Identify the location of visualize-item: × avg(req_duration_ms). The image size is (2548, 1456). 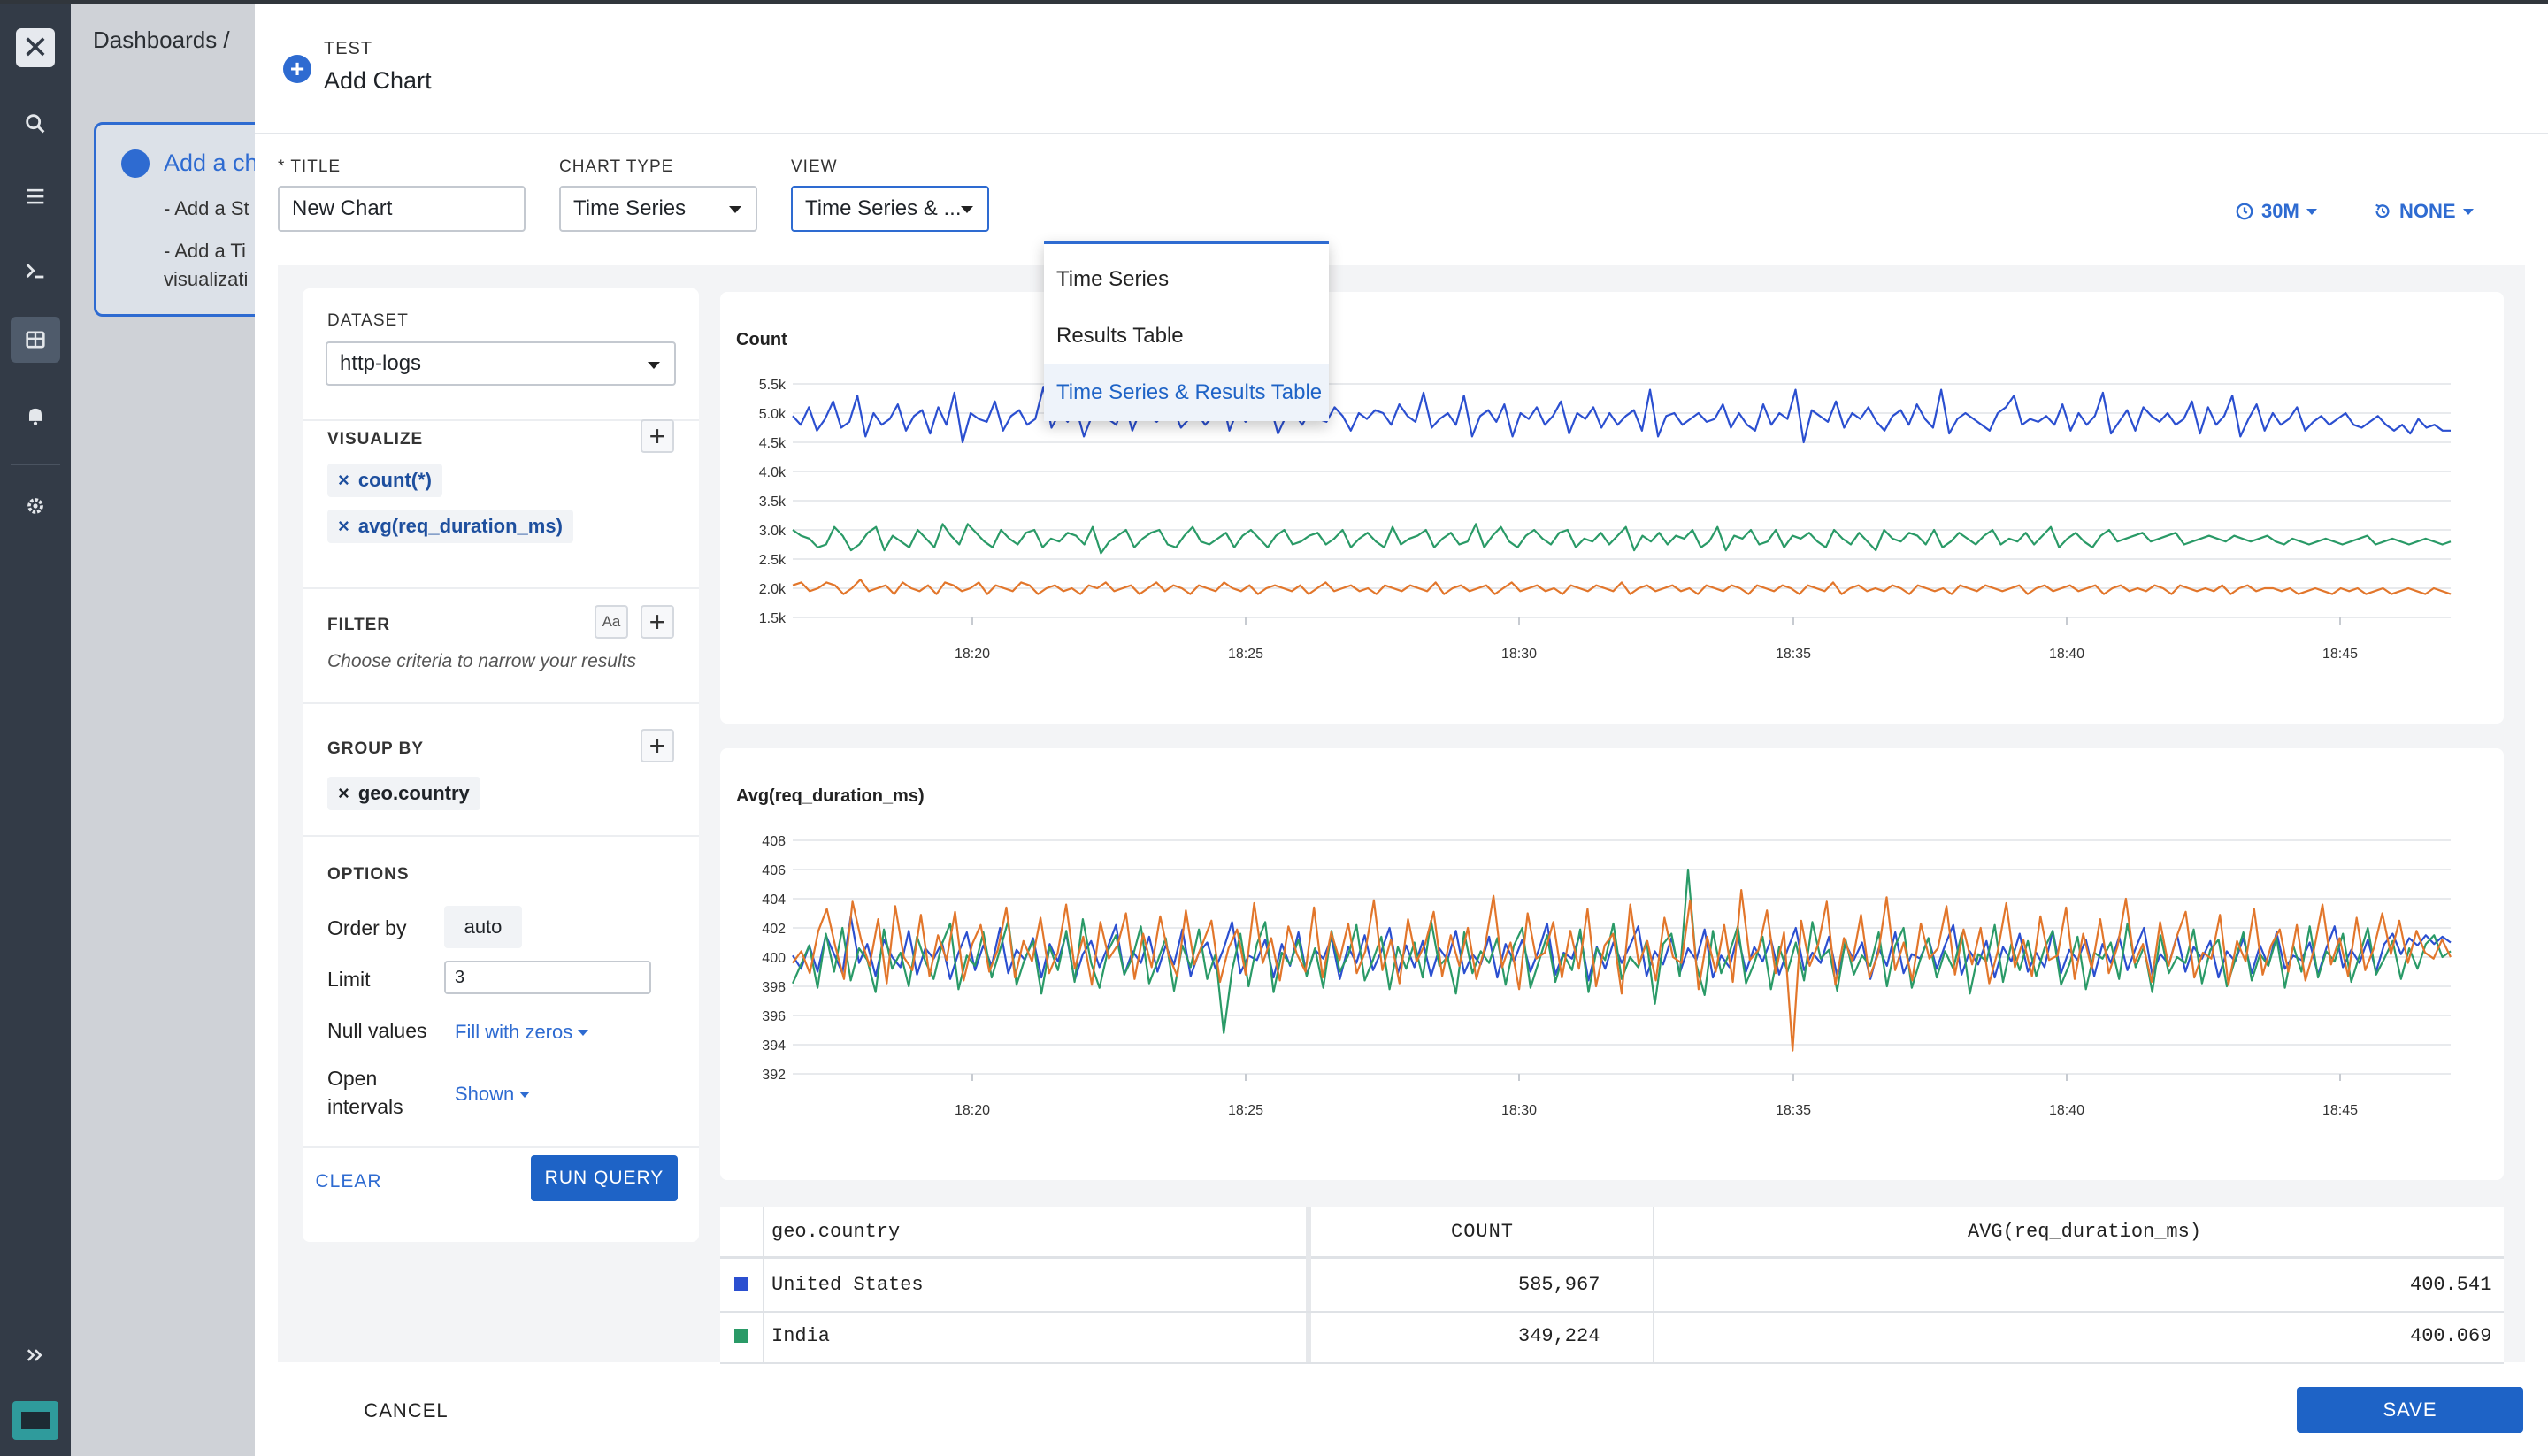
(450, 526).